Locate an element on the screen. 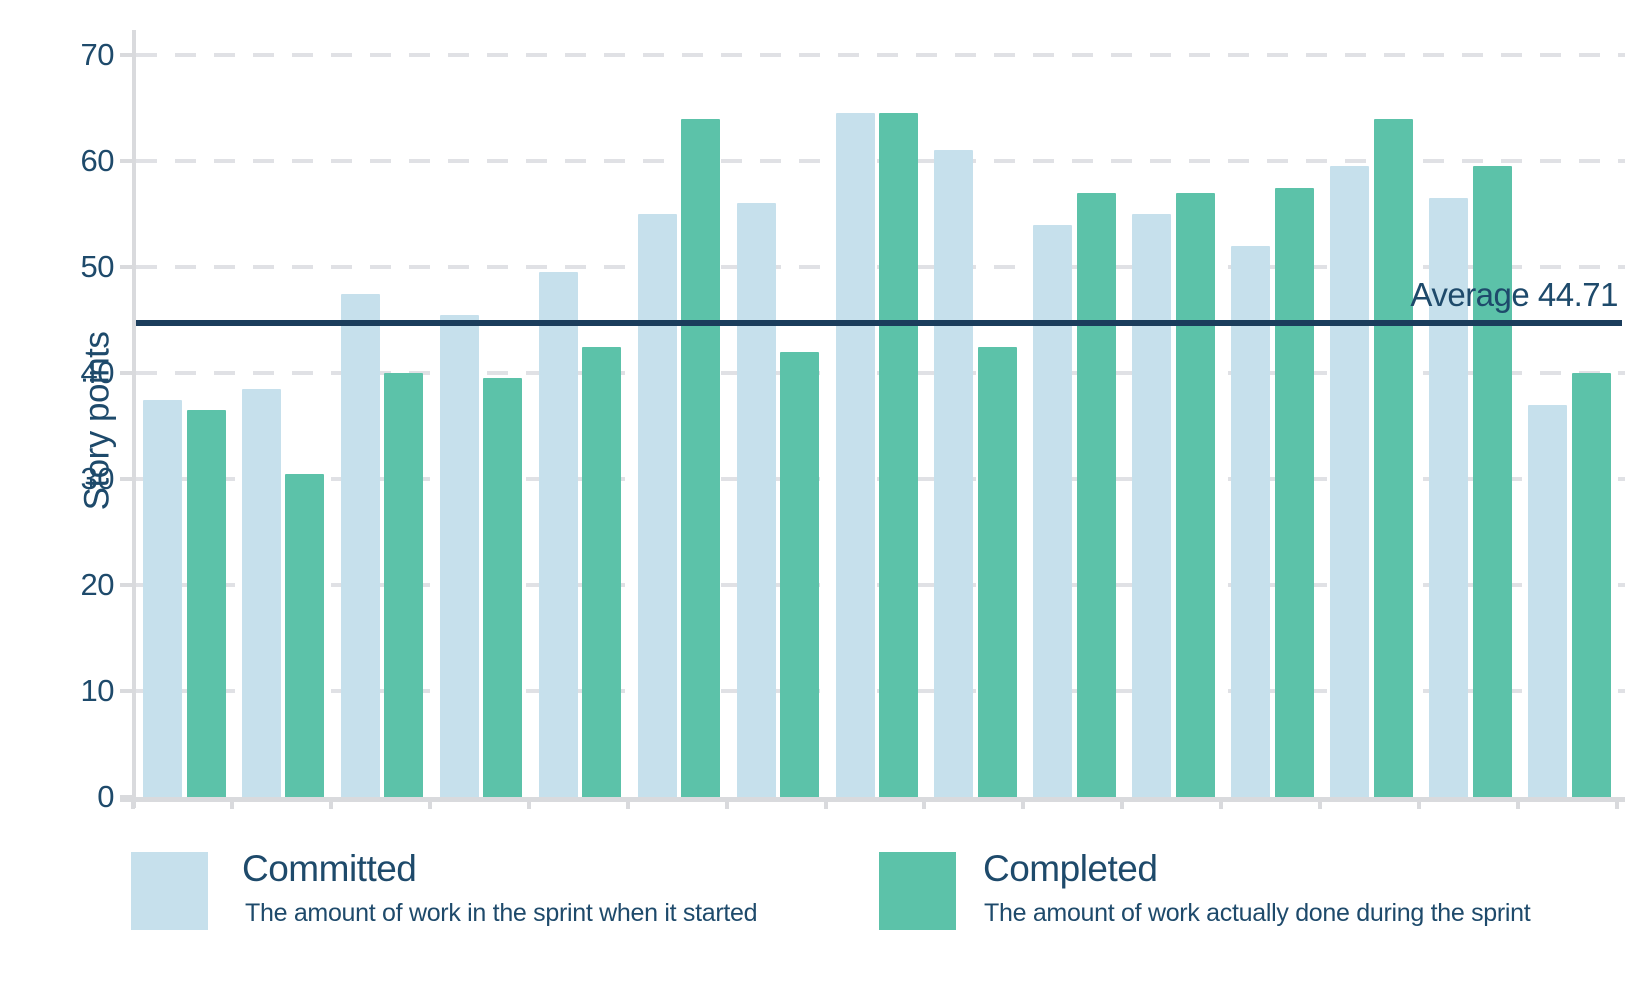  x-axis-line is located at coordinates (872, 799).